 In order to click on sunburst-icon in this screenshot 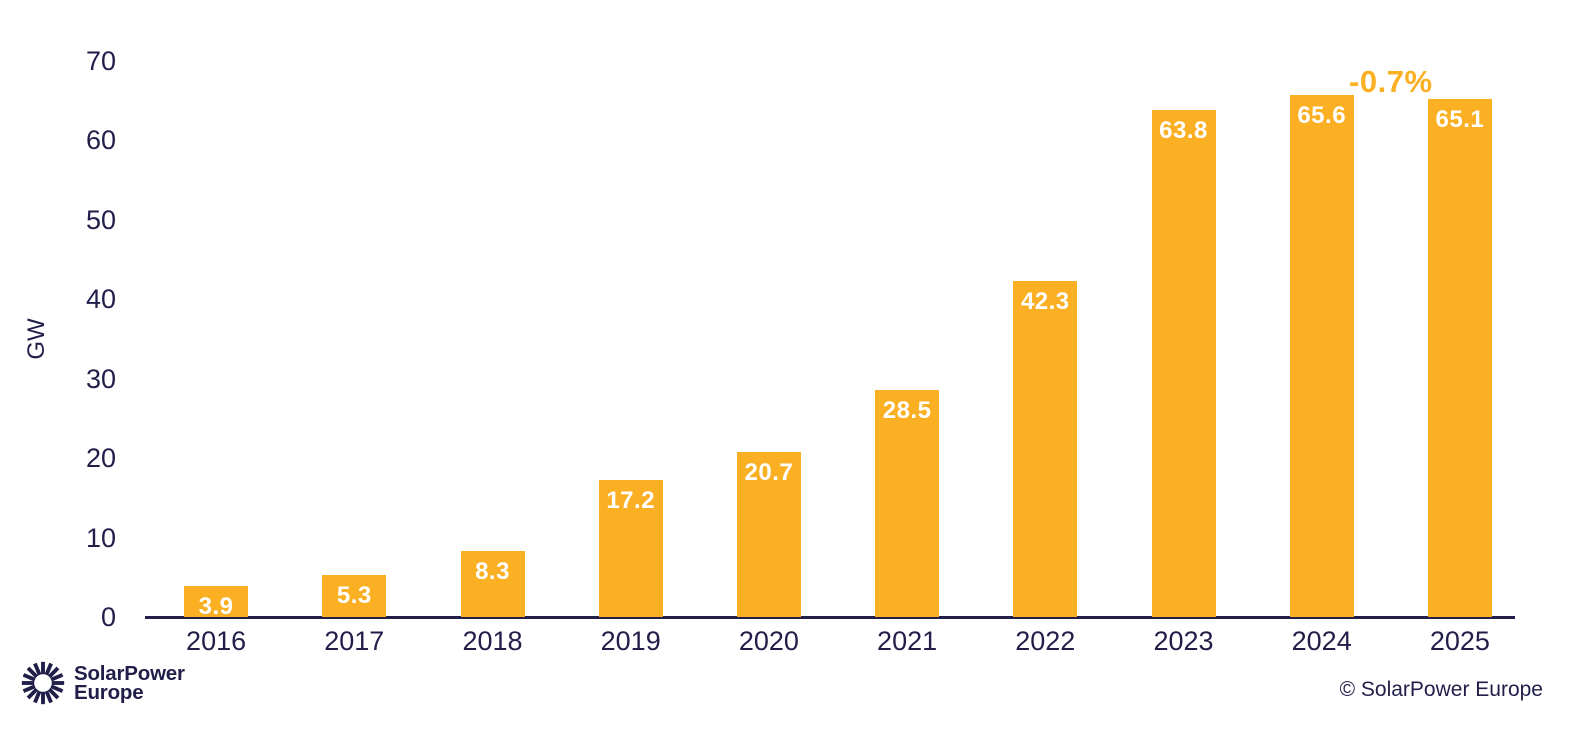, I will do `click(43, 683)`.